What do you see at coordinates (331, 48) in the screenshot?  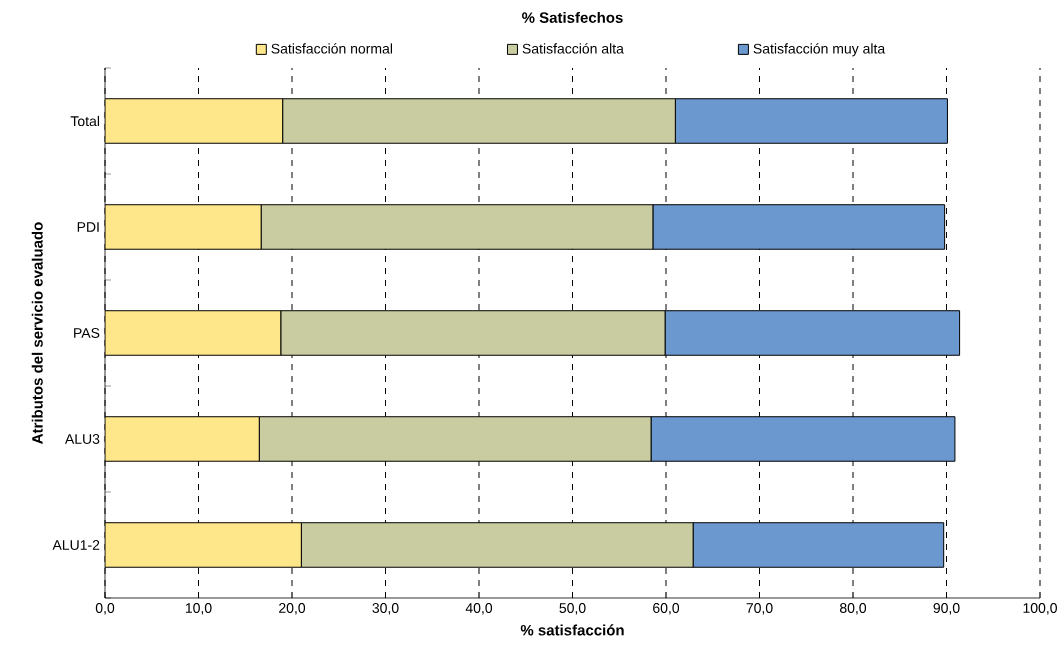 I see `legend-label: Satisfacción normal` at bounding box center [331, 48].